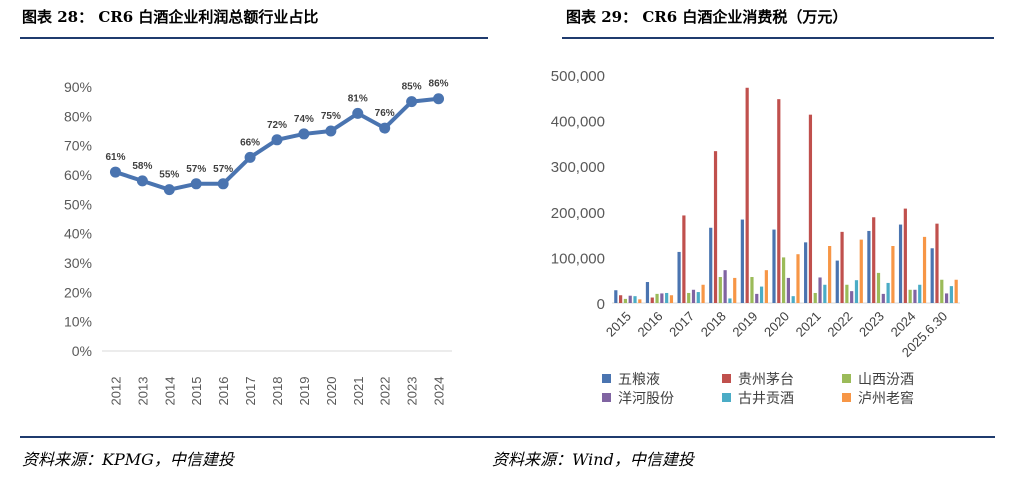  Describe the element at coordinates (639, 379) in the screenshot. I see `legend-label: 五粮液` at that location.